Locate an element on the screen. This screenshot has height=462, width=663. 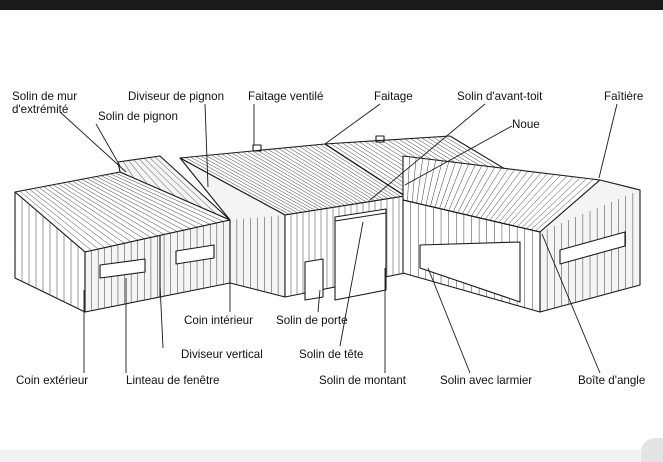
head-flashing-line is located at coordinates (360, 217).